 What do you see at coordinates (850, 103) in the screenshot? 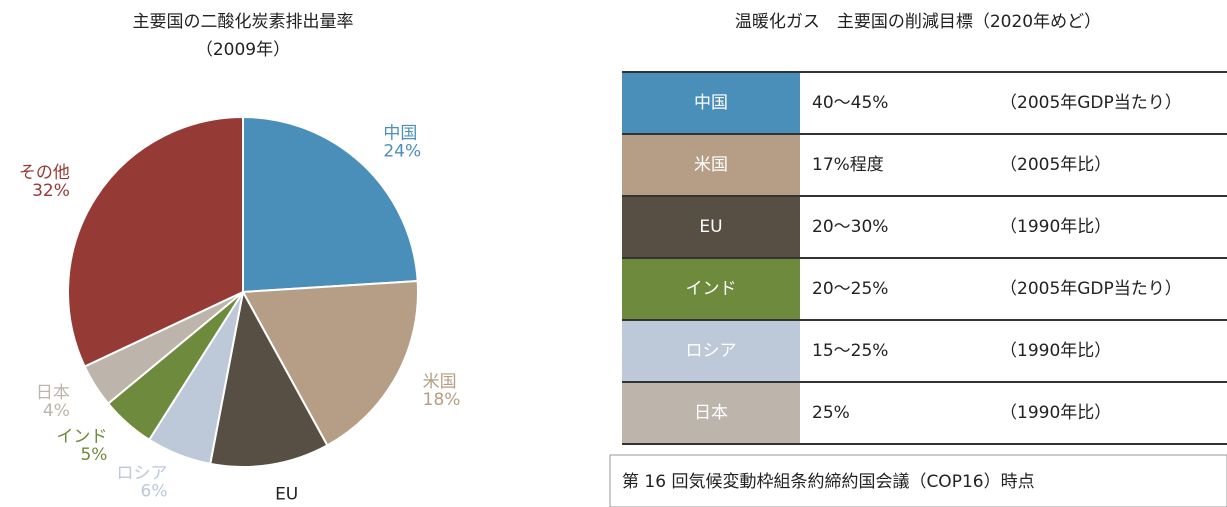
I see `target: 40〜45%` at bounding box center [850, 103].